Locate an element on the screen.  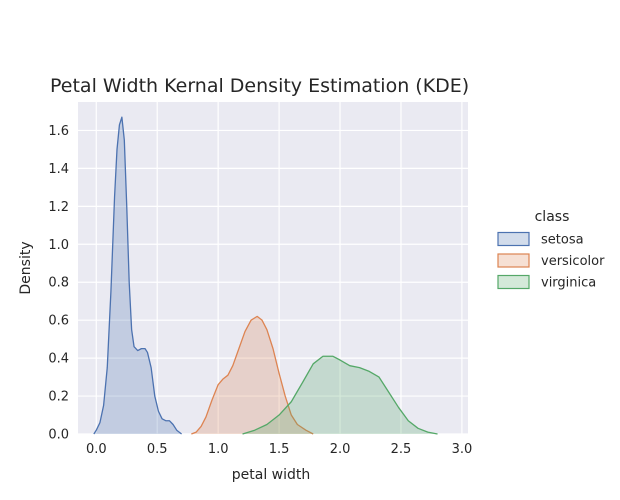
y-tick-label: 1.4 is located at coordinates (58, 169).